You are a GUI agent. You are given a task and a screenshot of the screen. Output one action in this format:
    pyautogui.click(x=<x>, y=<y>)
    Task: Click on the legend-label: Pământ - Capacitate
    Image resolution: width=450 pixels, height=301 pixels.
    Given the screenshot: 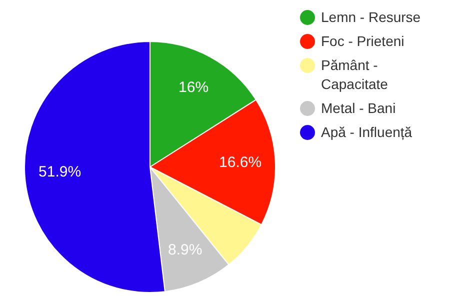 What is the action you would take?
    pyautogui.click(x=355, y=75)
    